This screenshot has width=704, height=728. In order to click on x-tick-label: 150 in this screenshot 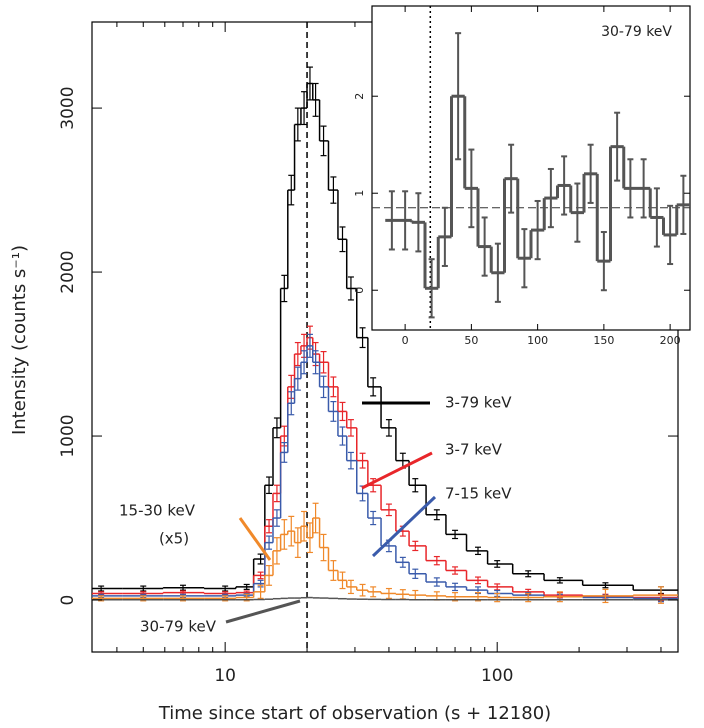, I will do `click(603, 340)`.